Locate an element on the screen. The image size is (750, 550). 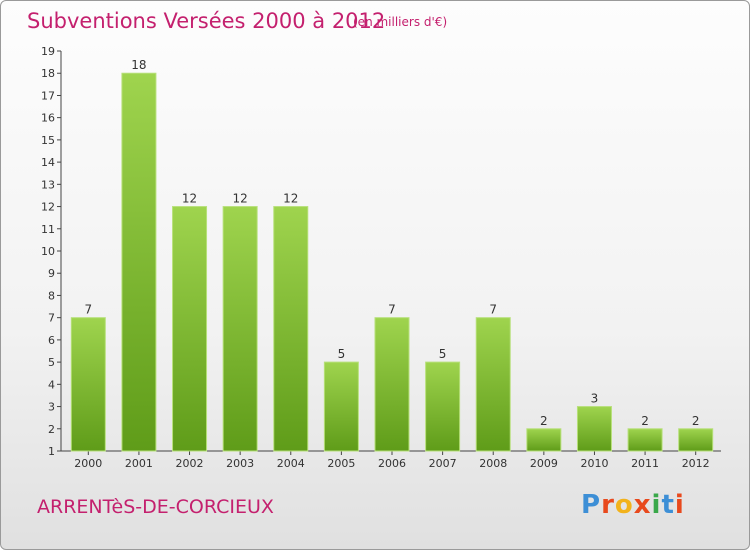
x-tick-label: 2001 is located at coordinates (139, 463).